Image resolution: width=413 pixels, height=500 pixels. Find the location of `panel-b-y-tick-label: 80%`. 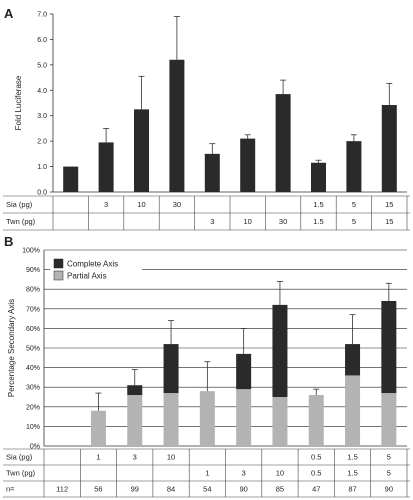

panel-b-y-tick-label: 80% is located at coordinates (33, 290).